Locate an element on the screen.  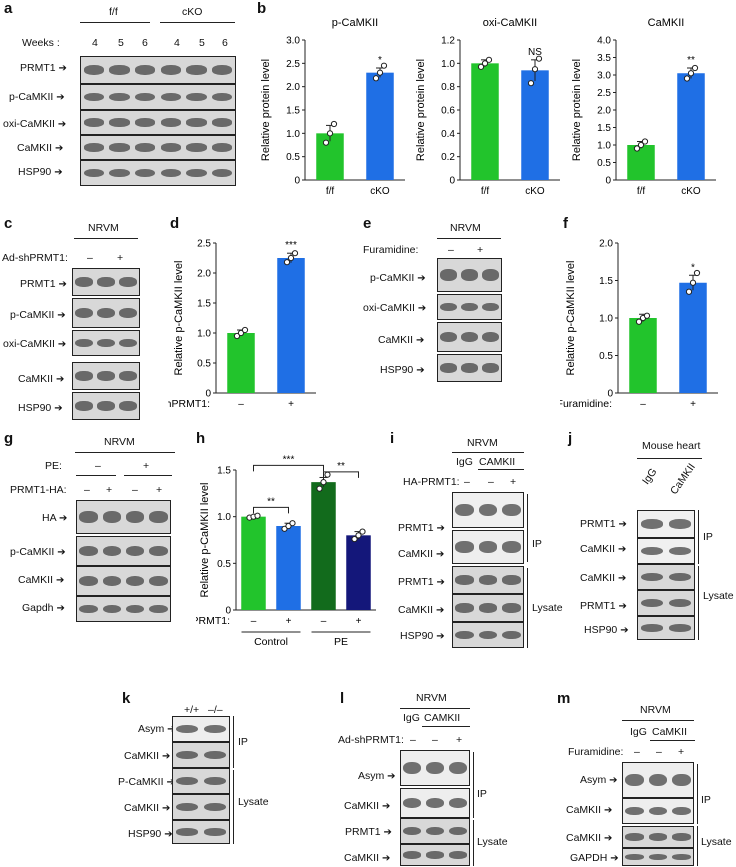
panel-label-m: m is located at coordinates (564, 698).